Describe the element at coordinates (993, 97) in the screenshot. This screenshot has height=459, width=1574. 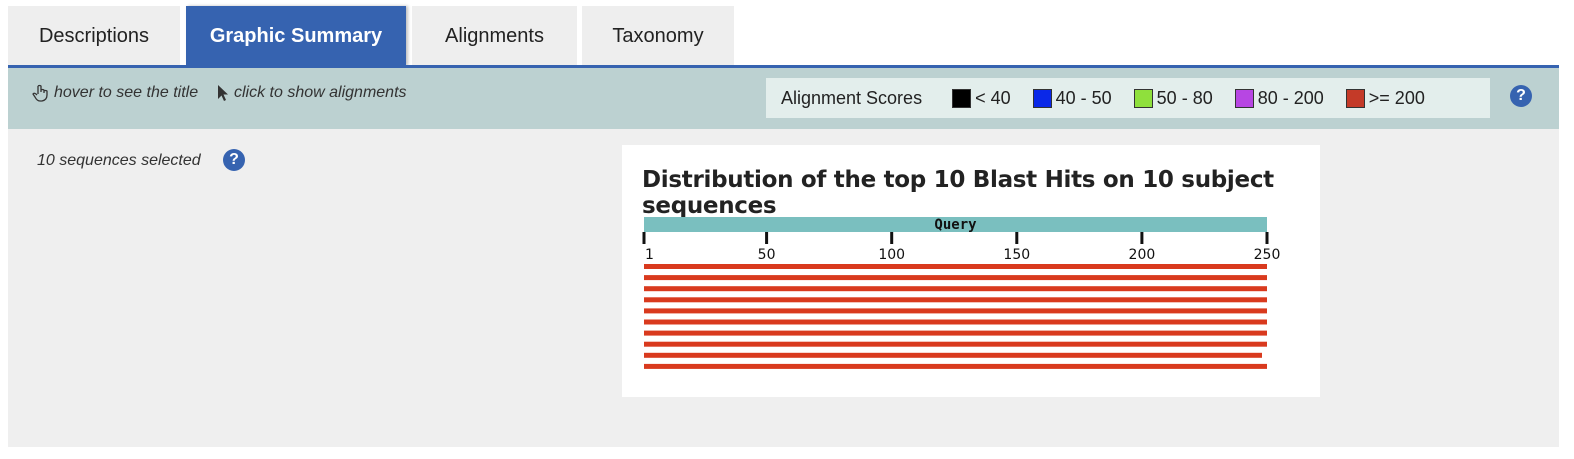
I see `legend-label: < 40` at that location.